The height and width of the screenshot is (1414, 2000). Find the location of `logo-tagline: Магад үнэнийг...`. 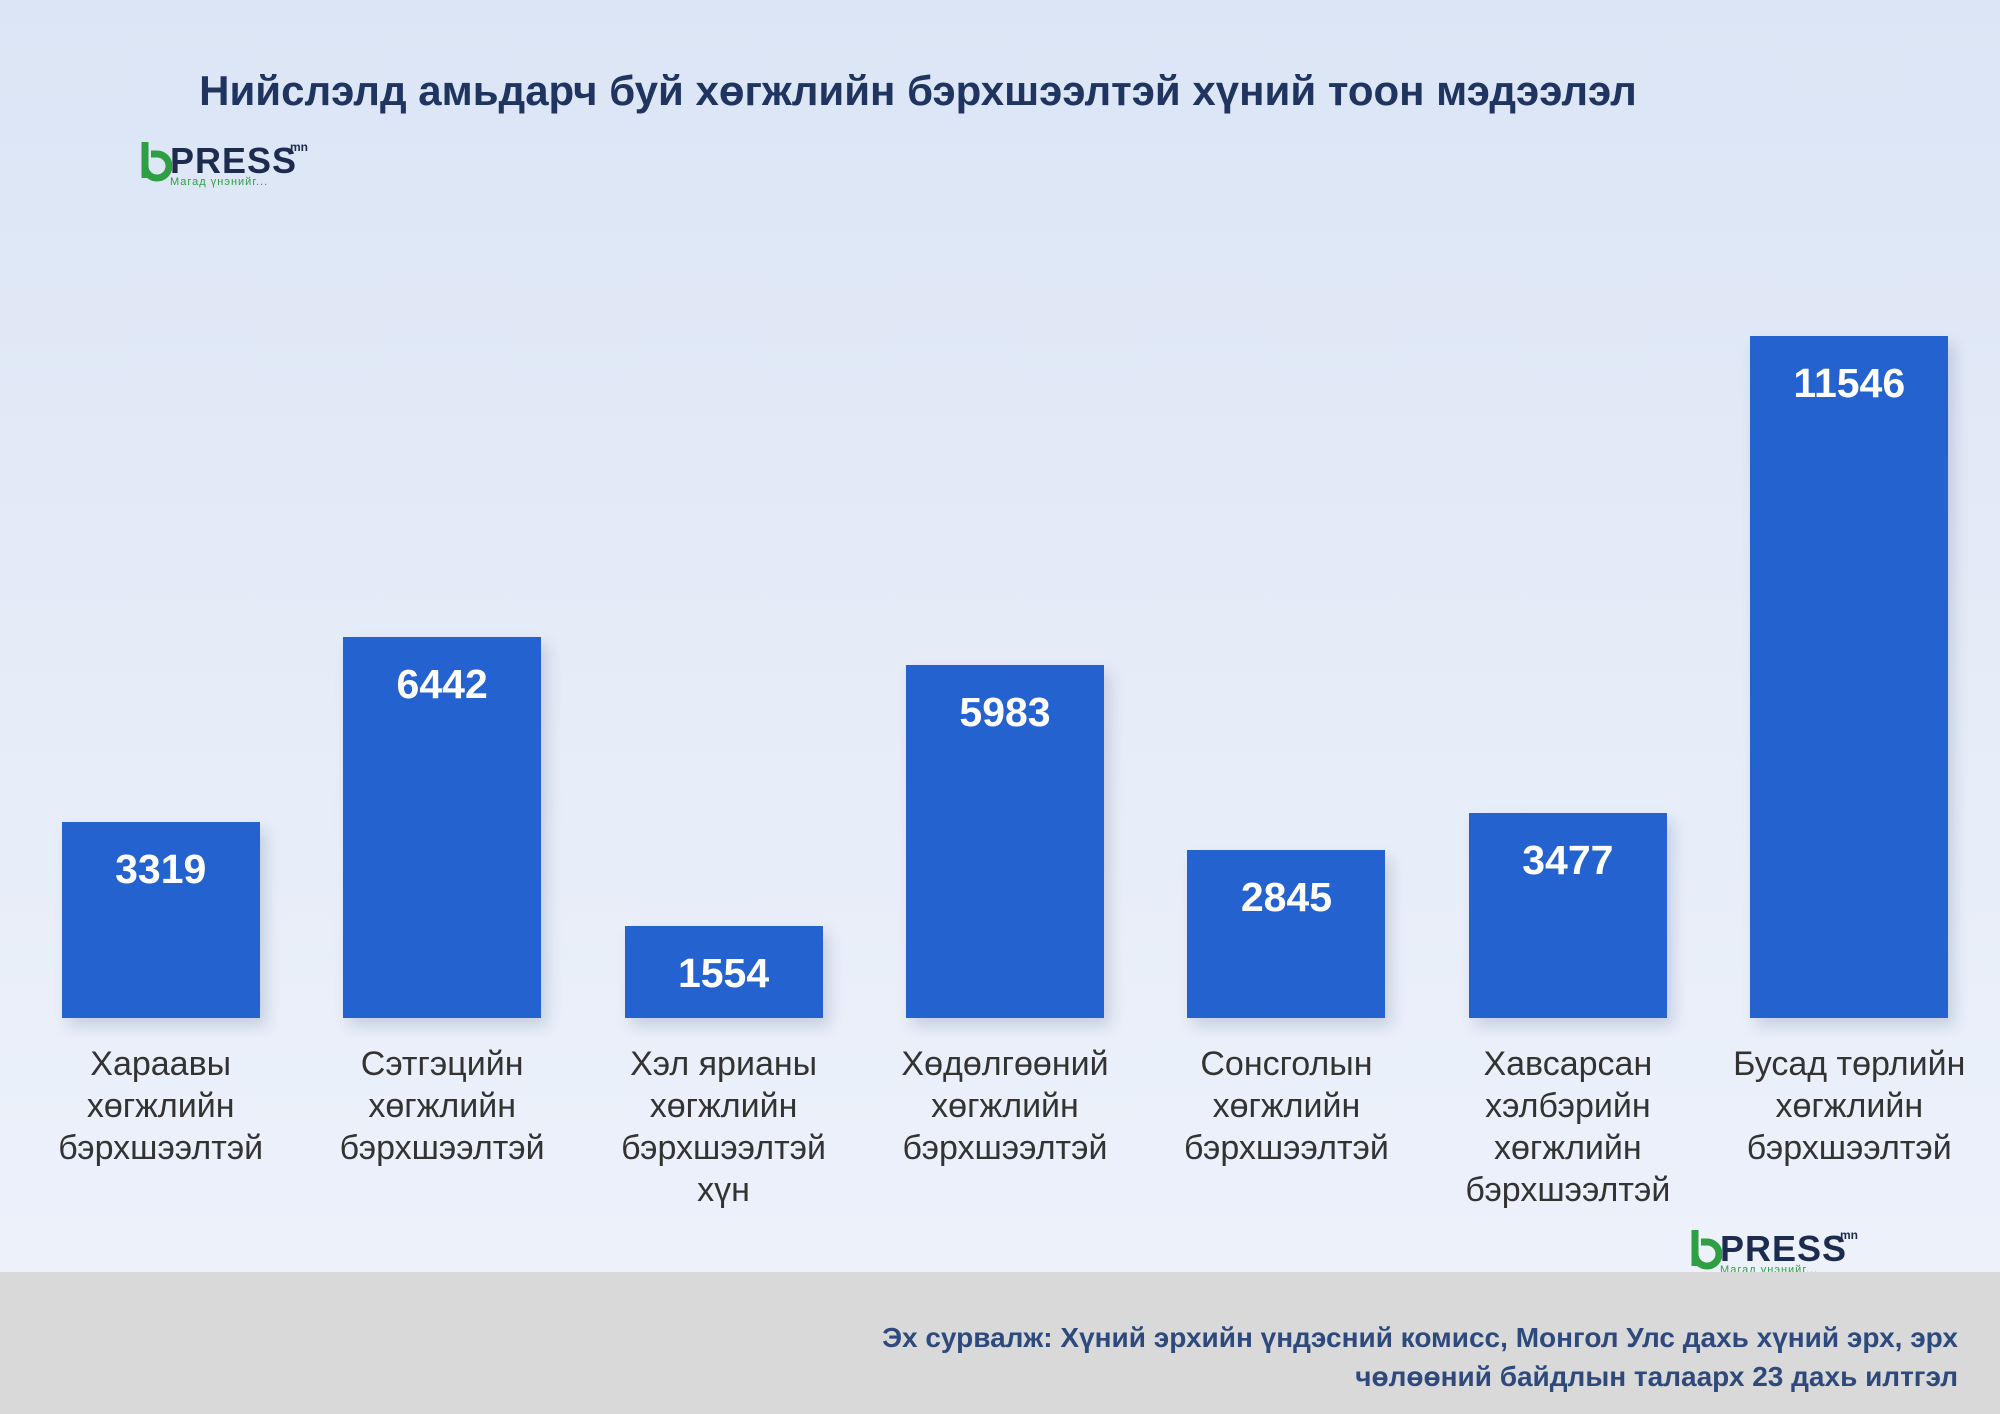

logo-tagline: Магад үнэнийг... is located at coordinates (219, 182).